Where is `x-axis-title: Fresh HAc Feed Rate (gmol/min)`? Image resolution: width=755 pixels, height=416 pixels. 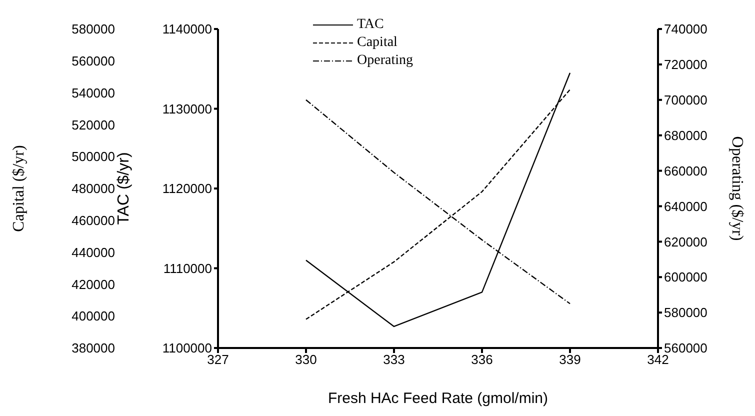 x-axis-title: Fresh HAc Feed Rate (gmol/min) is located at coordinates (438, 398).